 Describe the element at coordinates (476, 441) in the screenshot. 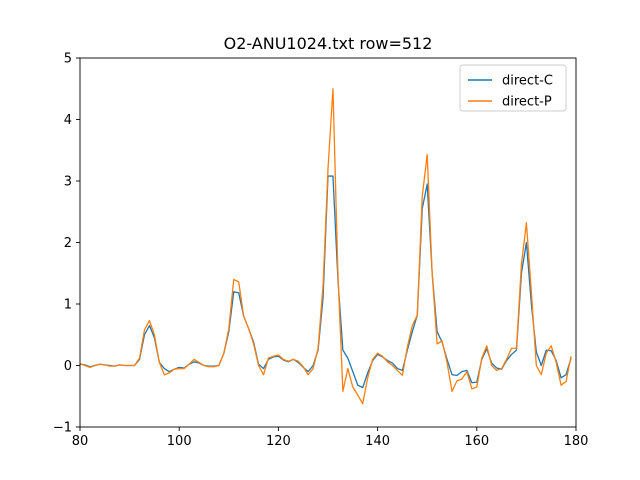

I see `x-tick-label: 160` at that location.